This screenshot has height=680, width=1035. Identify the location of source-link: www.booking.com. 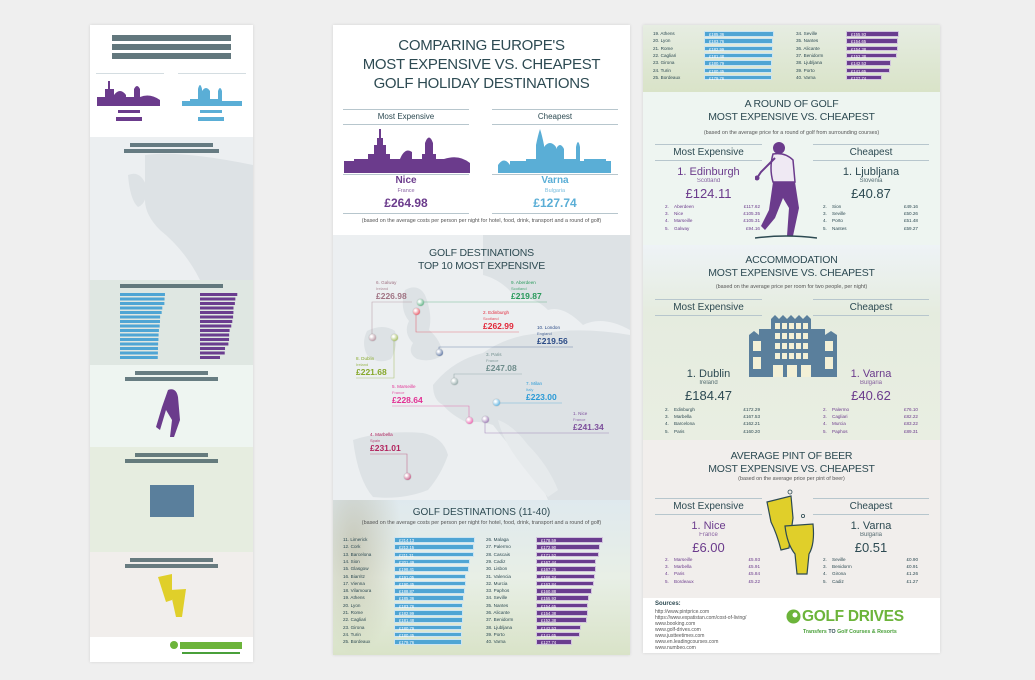
(675, 624).